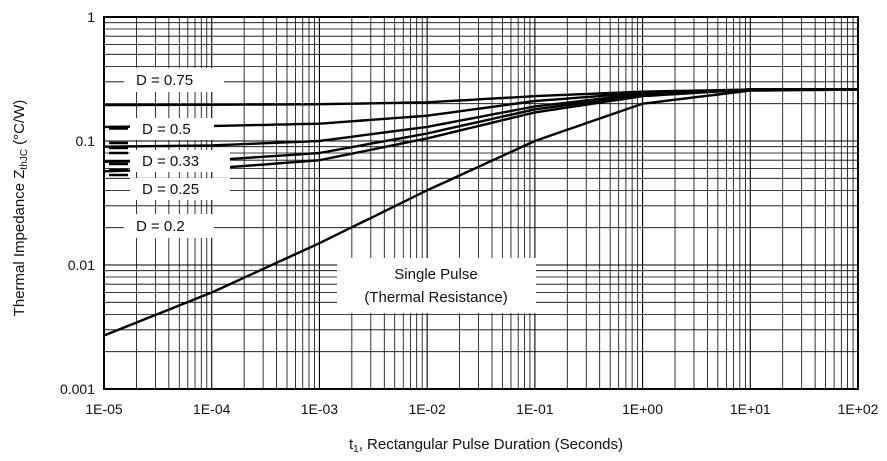 This screenshot has height=461, width=887. Describe the element at coordinates (320, 409) in the screenshot. I see `x-tick-label: 1E-03` at that location.